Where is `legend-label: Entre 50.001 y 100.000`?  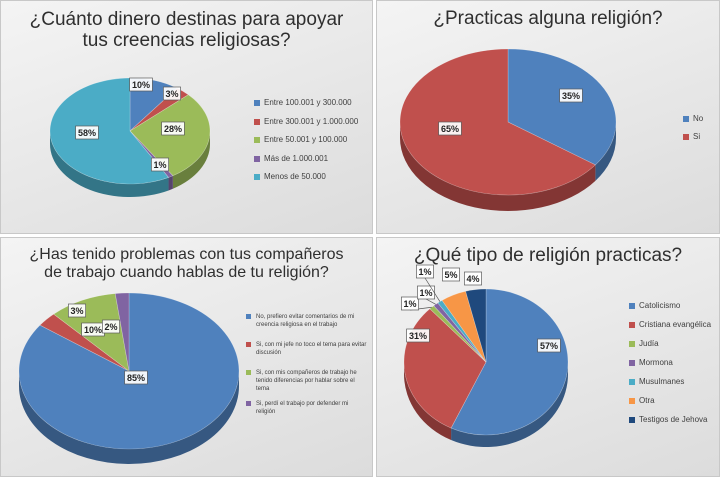 legend-label: Entre 50.001 y 100.000 is located at coordinates (306, 139).